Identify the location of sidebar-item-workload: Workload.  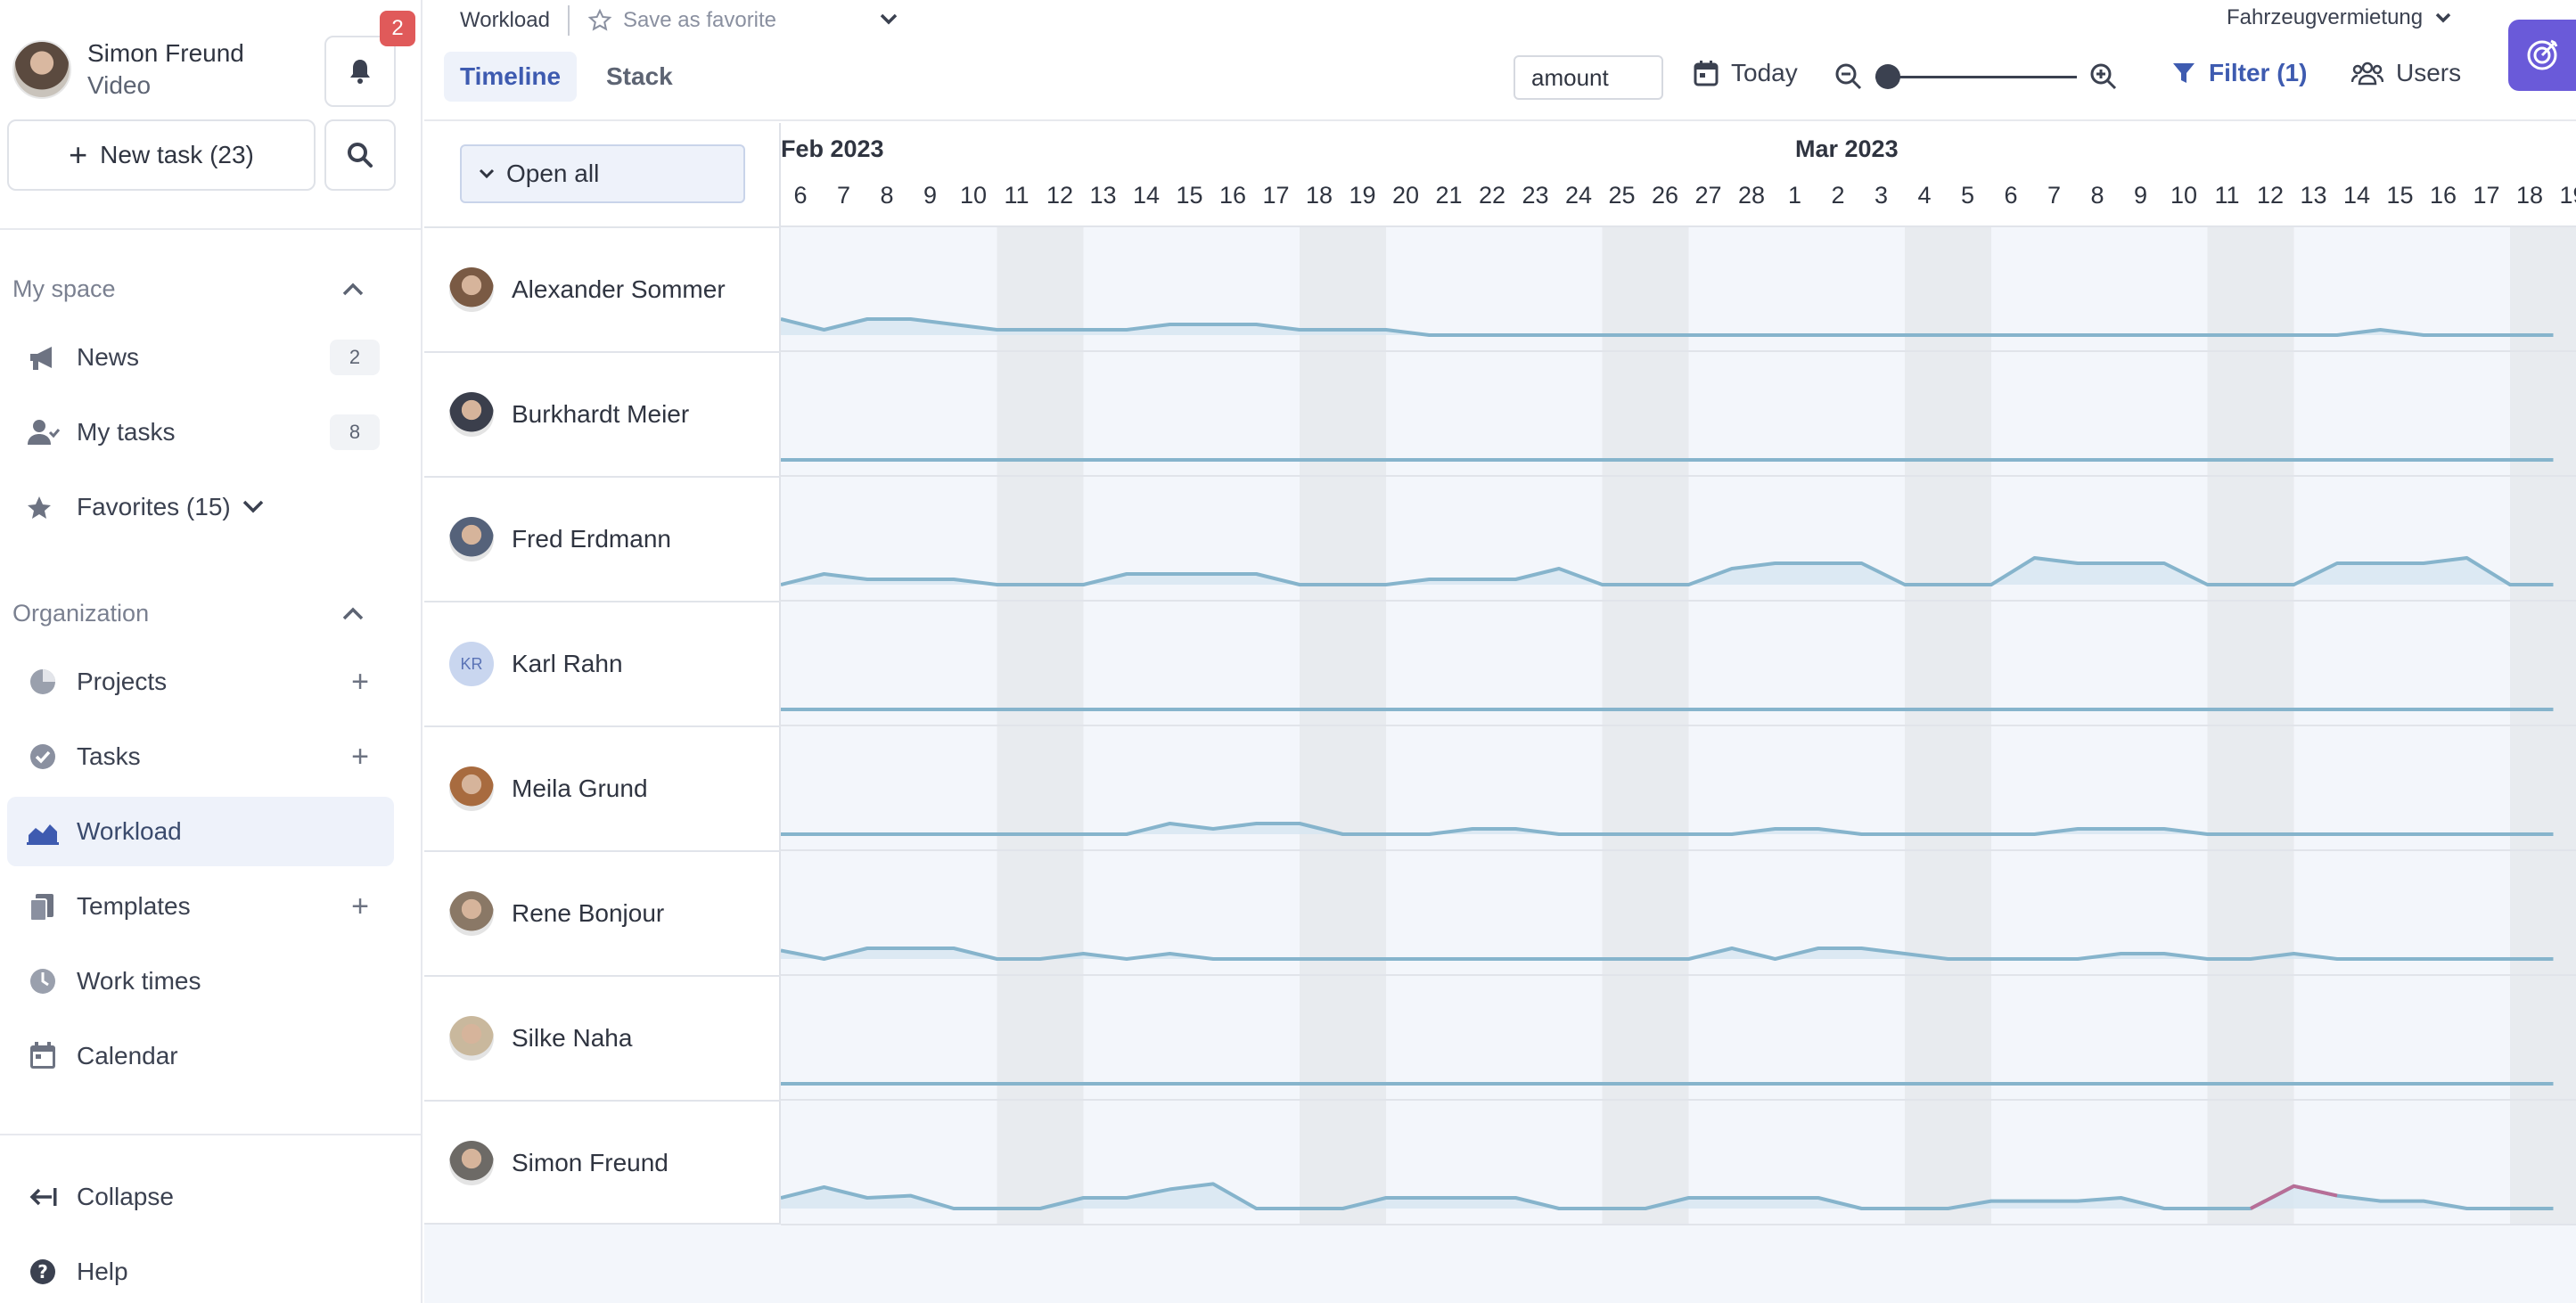
(200, 831).